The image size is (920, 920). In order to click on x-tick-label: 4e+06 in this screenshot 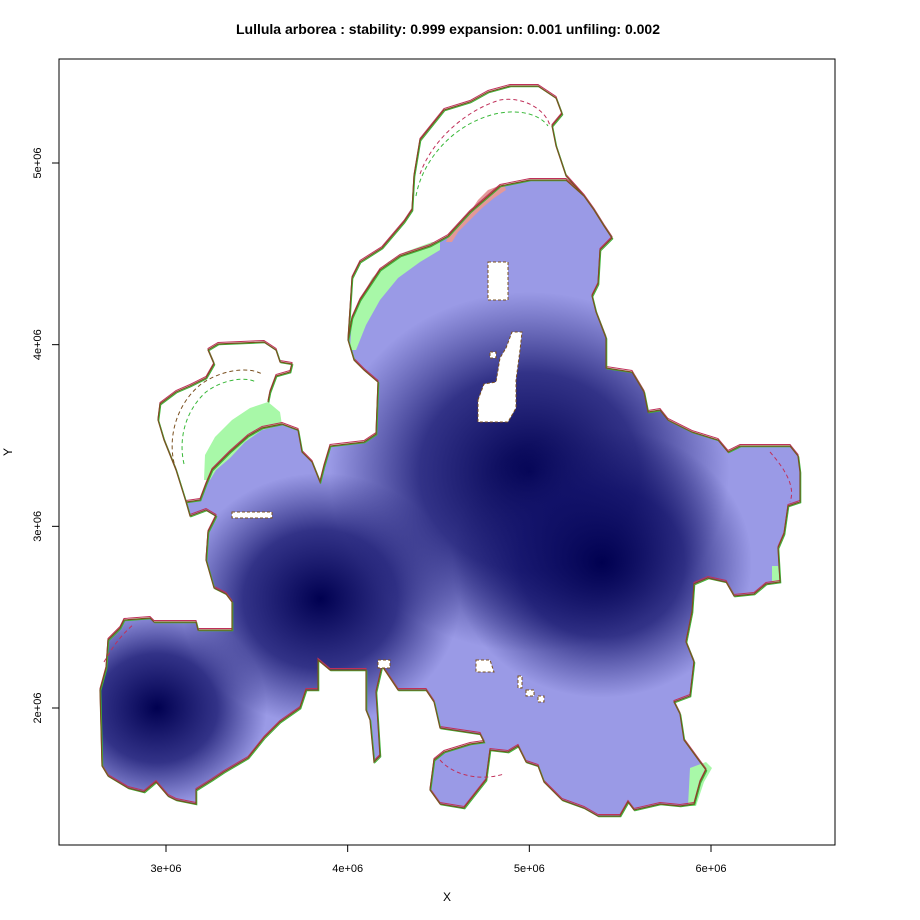, I will do `click(347, 869)`.